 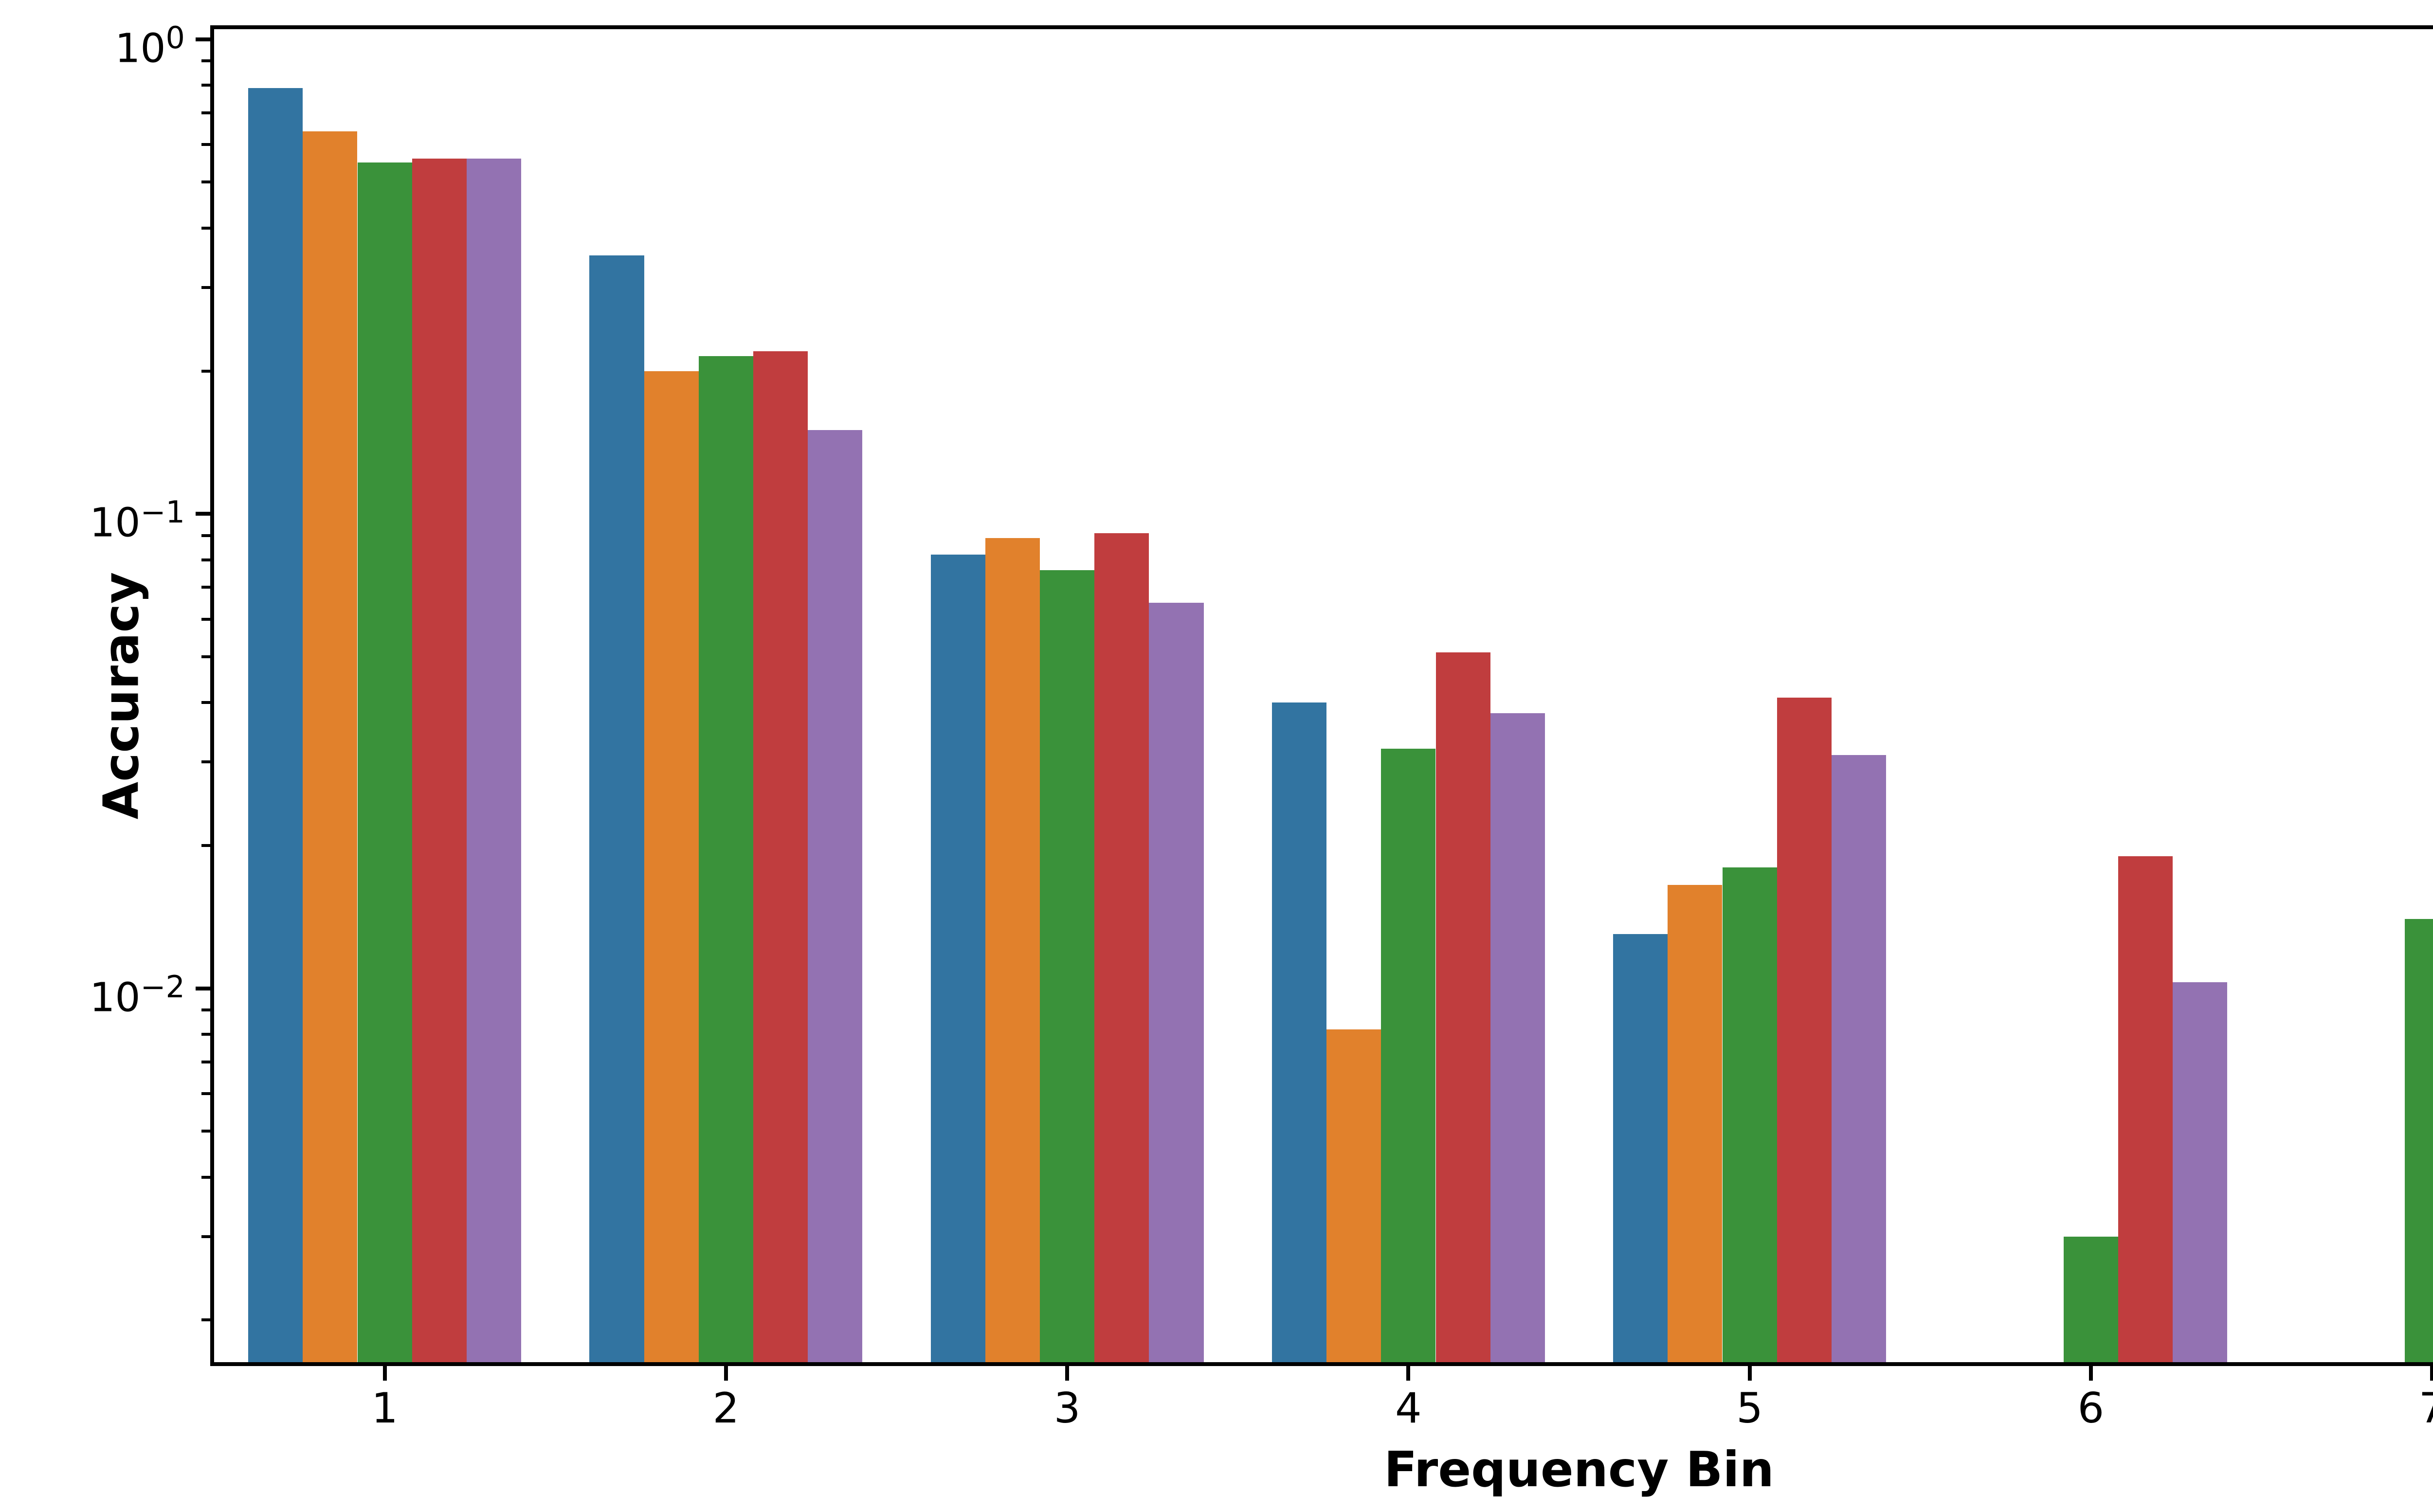 What do you see at coordinates (1121, 947) in the screenshot?
I see `bar-bin3-term4` at bounding box center [1121, 947].